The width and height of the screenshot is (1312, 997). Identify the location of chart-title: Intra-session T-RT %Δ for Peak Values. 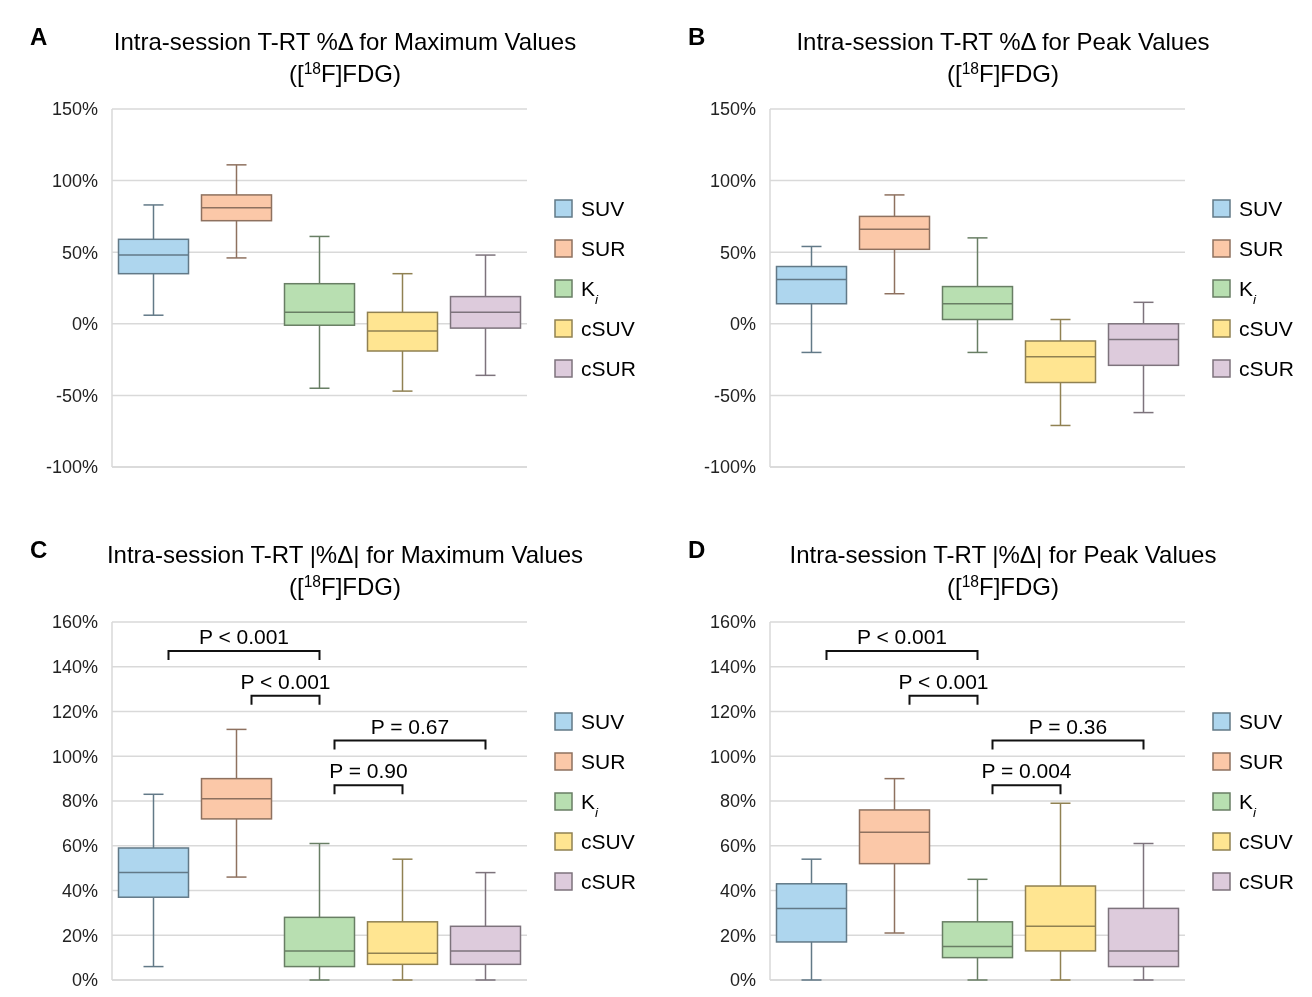
(1003, 41).